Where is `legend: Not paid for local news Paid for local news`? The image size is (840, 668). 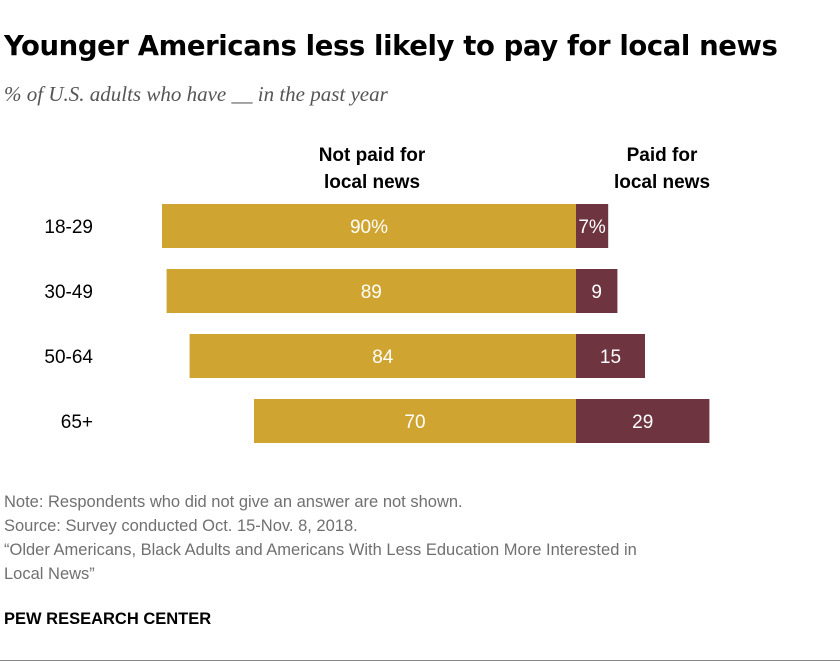 legend: Not paid for local news Paid for local news is located at coordinates (514, 169).